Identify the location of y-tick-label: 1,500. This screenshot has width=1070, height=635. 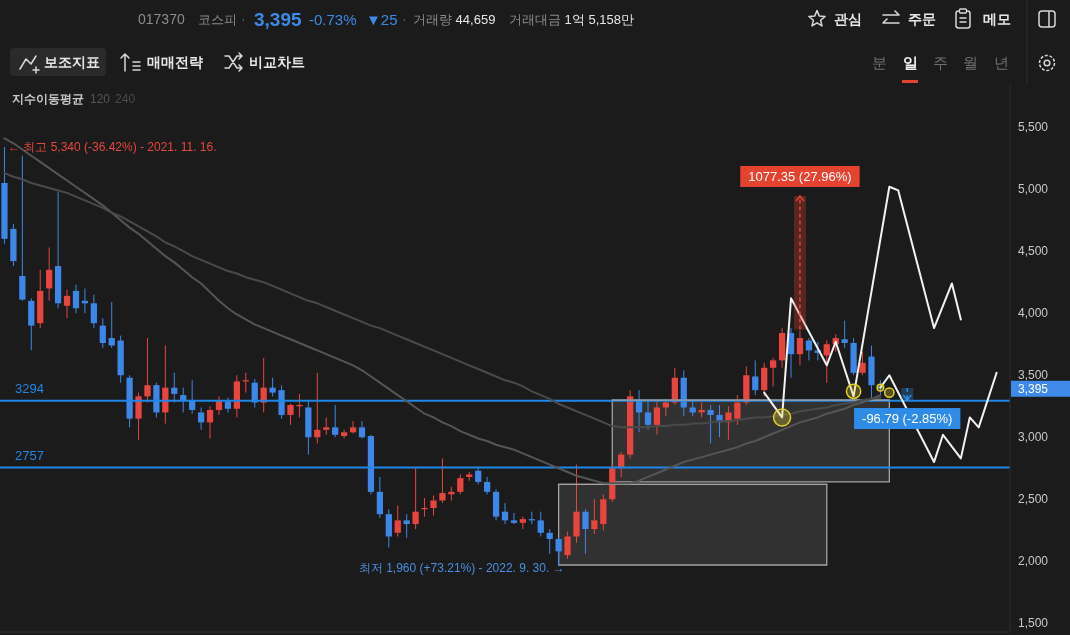
(1033, 623).